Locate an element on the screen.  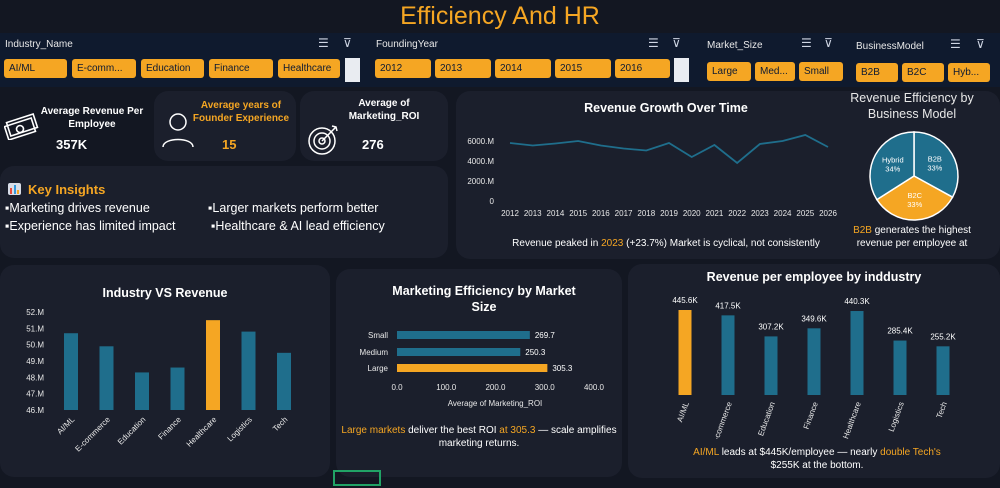
selected-cell is located at coordinates (357, 478).